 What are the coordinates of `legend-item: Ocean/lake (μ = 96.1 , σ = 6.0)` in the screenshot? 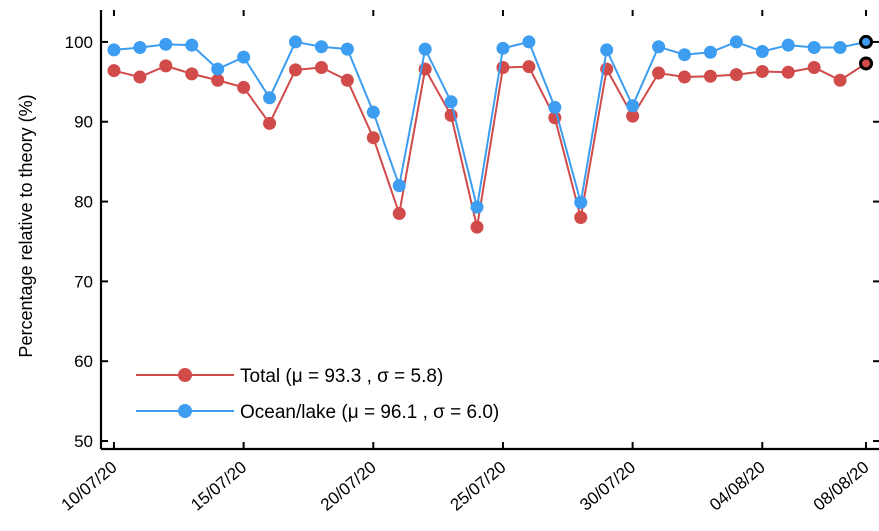 It's located at (317, 412).